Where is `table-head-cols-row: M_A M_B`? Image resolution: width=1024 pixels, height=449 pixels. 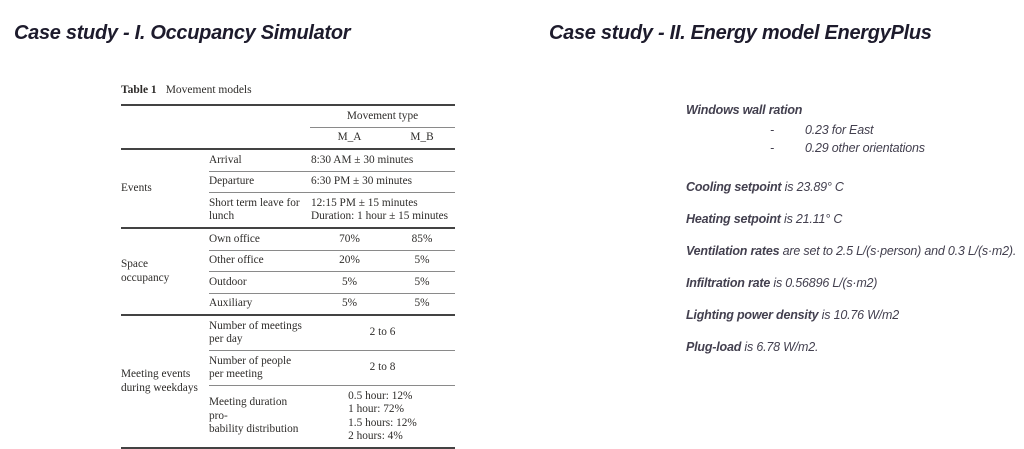
table-head-cols-row: M_A M_B is located at coordinates (288, 138).